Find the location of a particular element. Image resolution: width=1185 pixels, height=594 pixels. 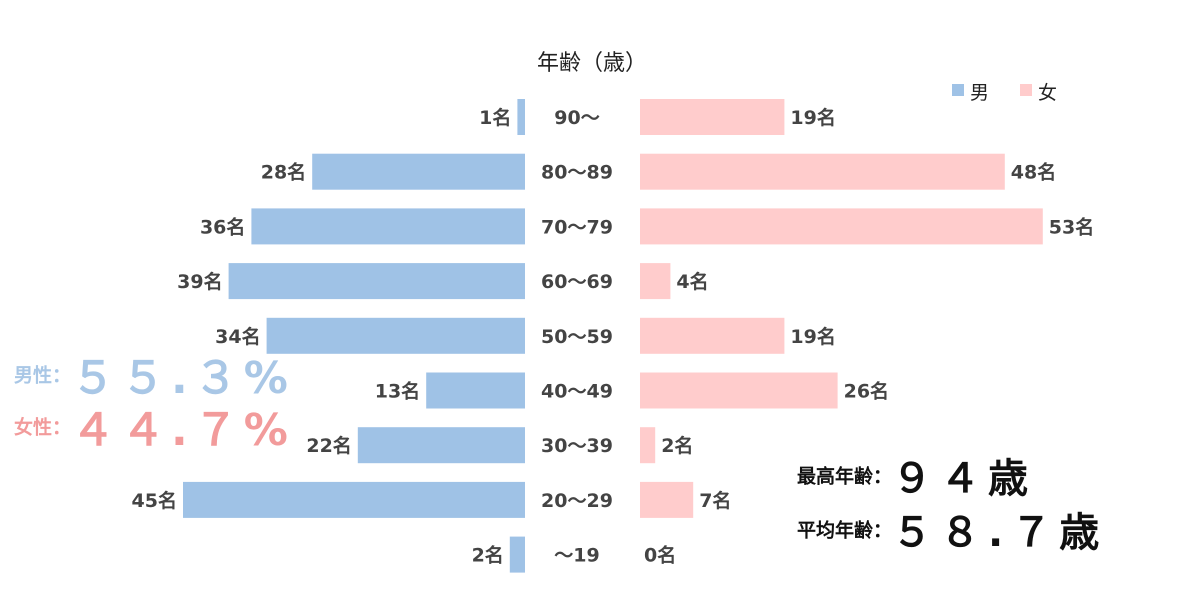

label-female-6: 2名 is located at coordinates (677, 445).